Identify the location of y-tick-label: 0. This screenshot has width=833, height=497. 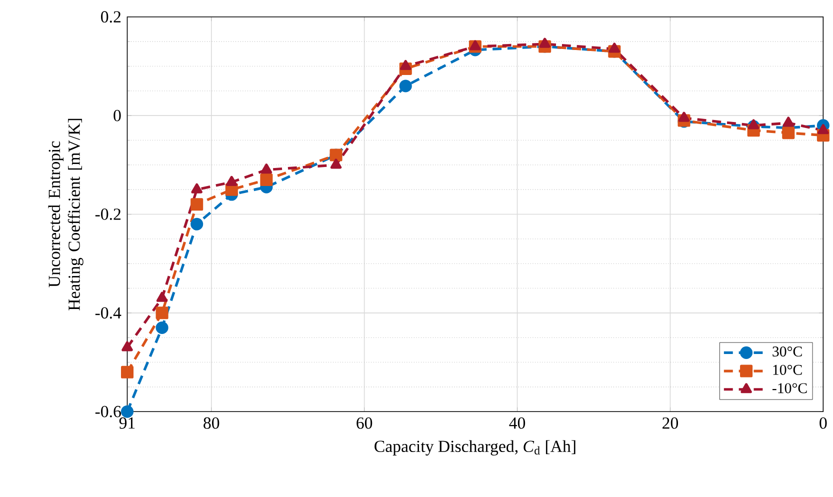
(117, 116).